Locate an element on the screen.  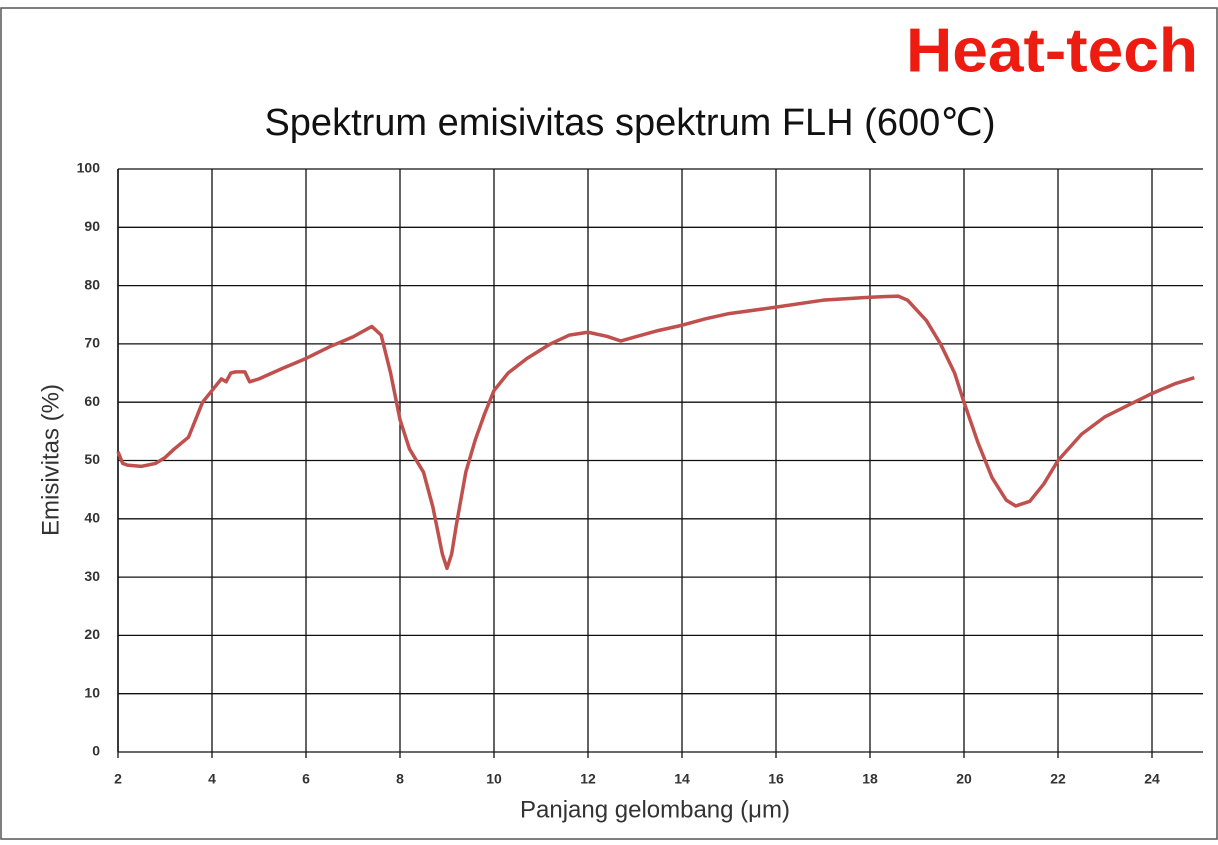
x-axis-label: Panjang gelombang (μm) is located at coordinates (655, 809).